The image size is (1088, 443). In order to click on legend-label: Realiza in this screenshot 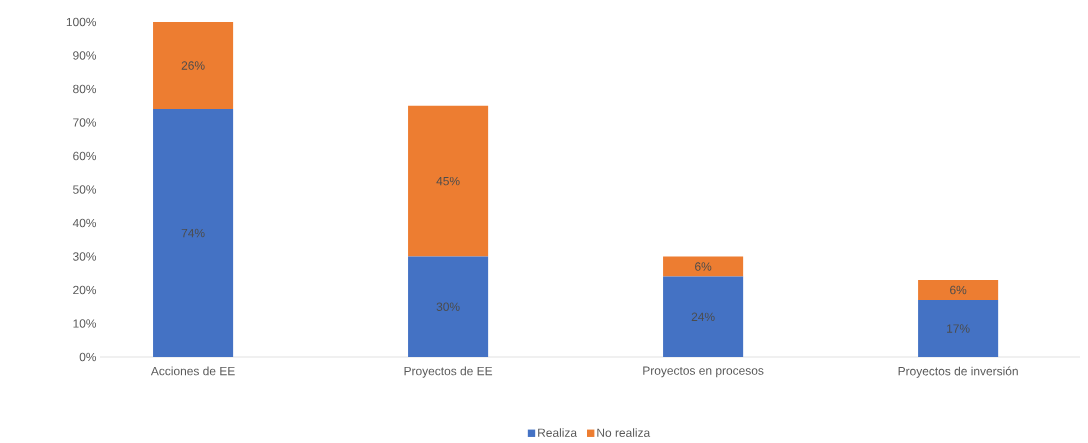, I will do `click(558, 432)`.